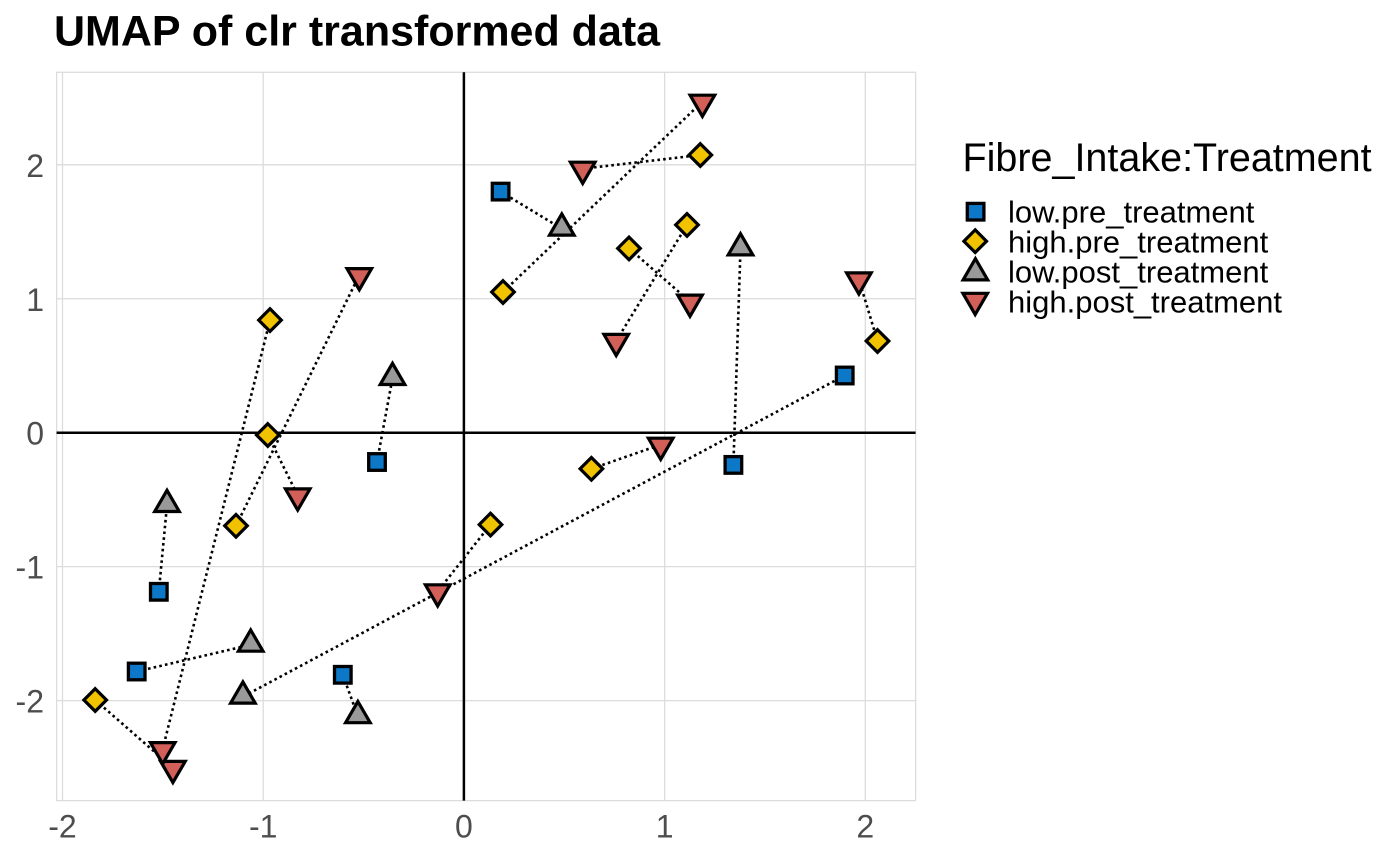 The width and height of the screenshot is (1400, 865). I want to click on svg-text: high.post_treatment, so click(1145, 302).